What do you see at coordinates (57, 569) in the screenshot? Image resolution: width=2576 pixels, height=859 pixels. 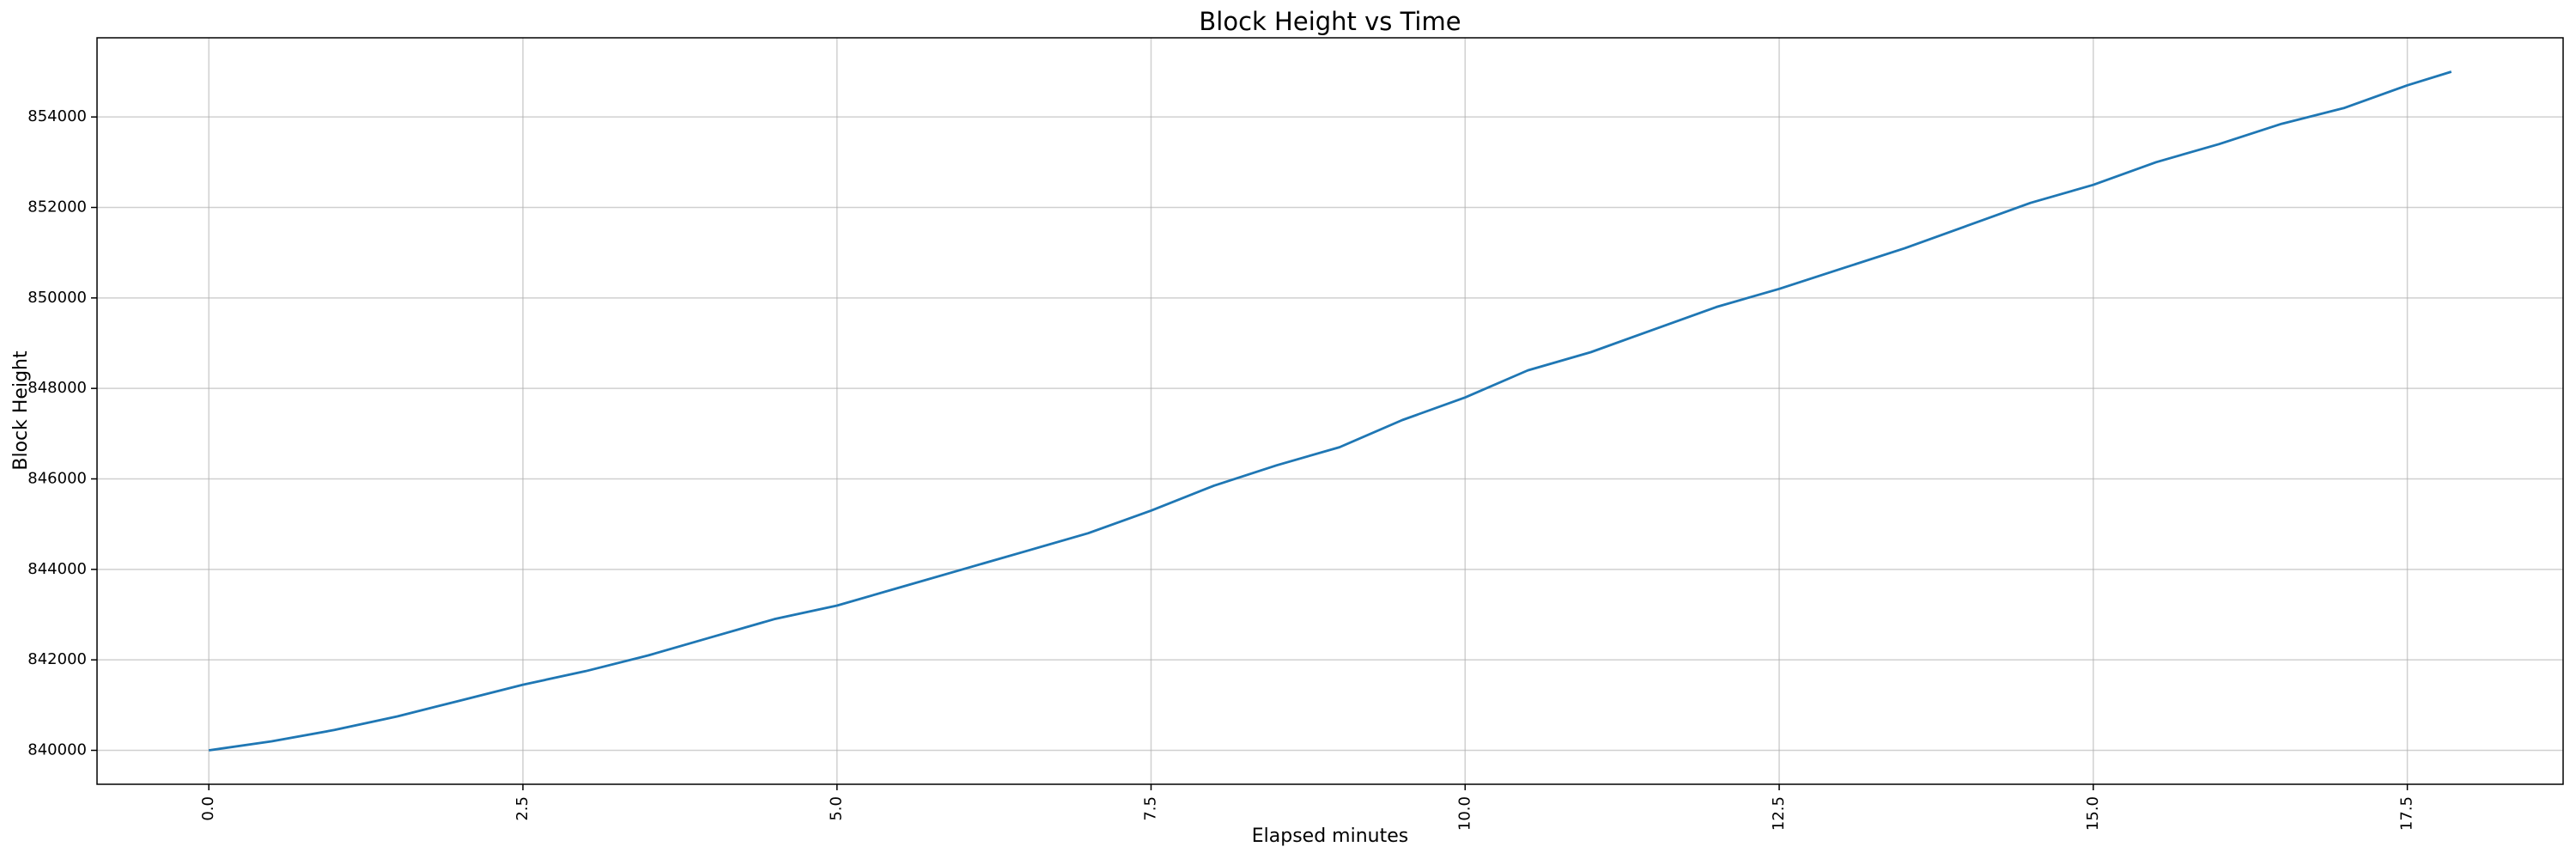 I see `y-tick-label: 844000` at bounding box center [57, 569].